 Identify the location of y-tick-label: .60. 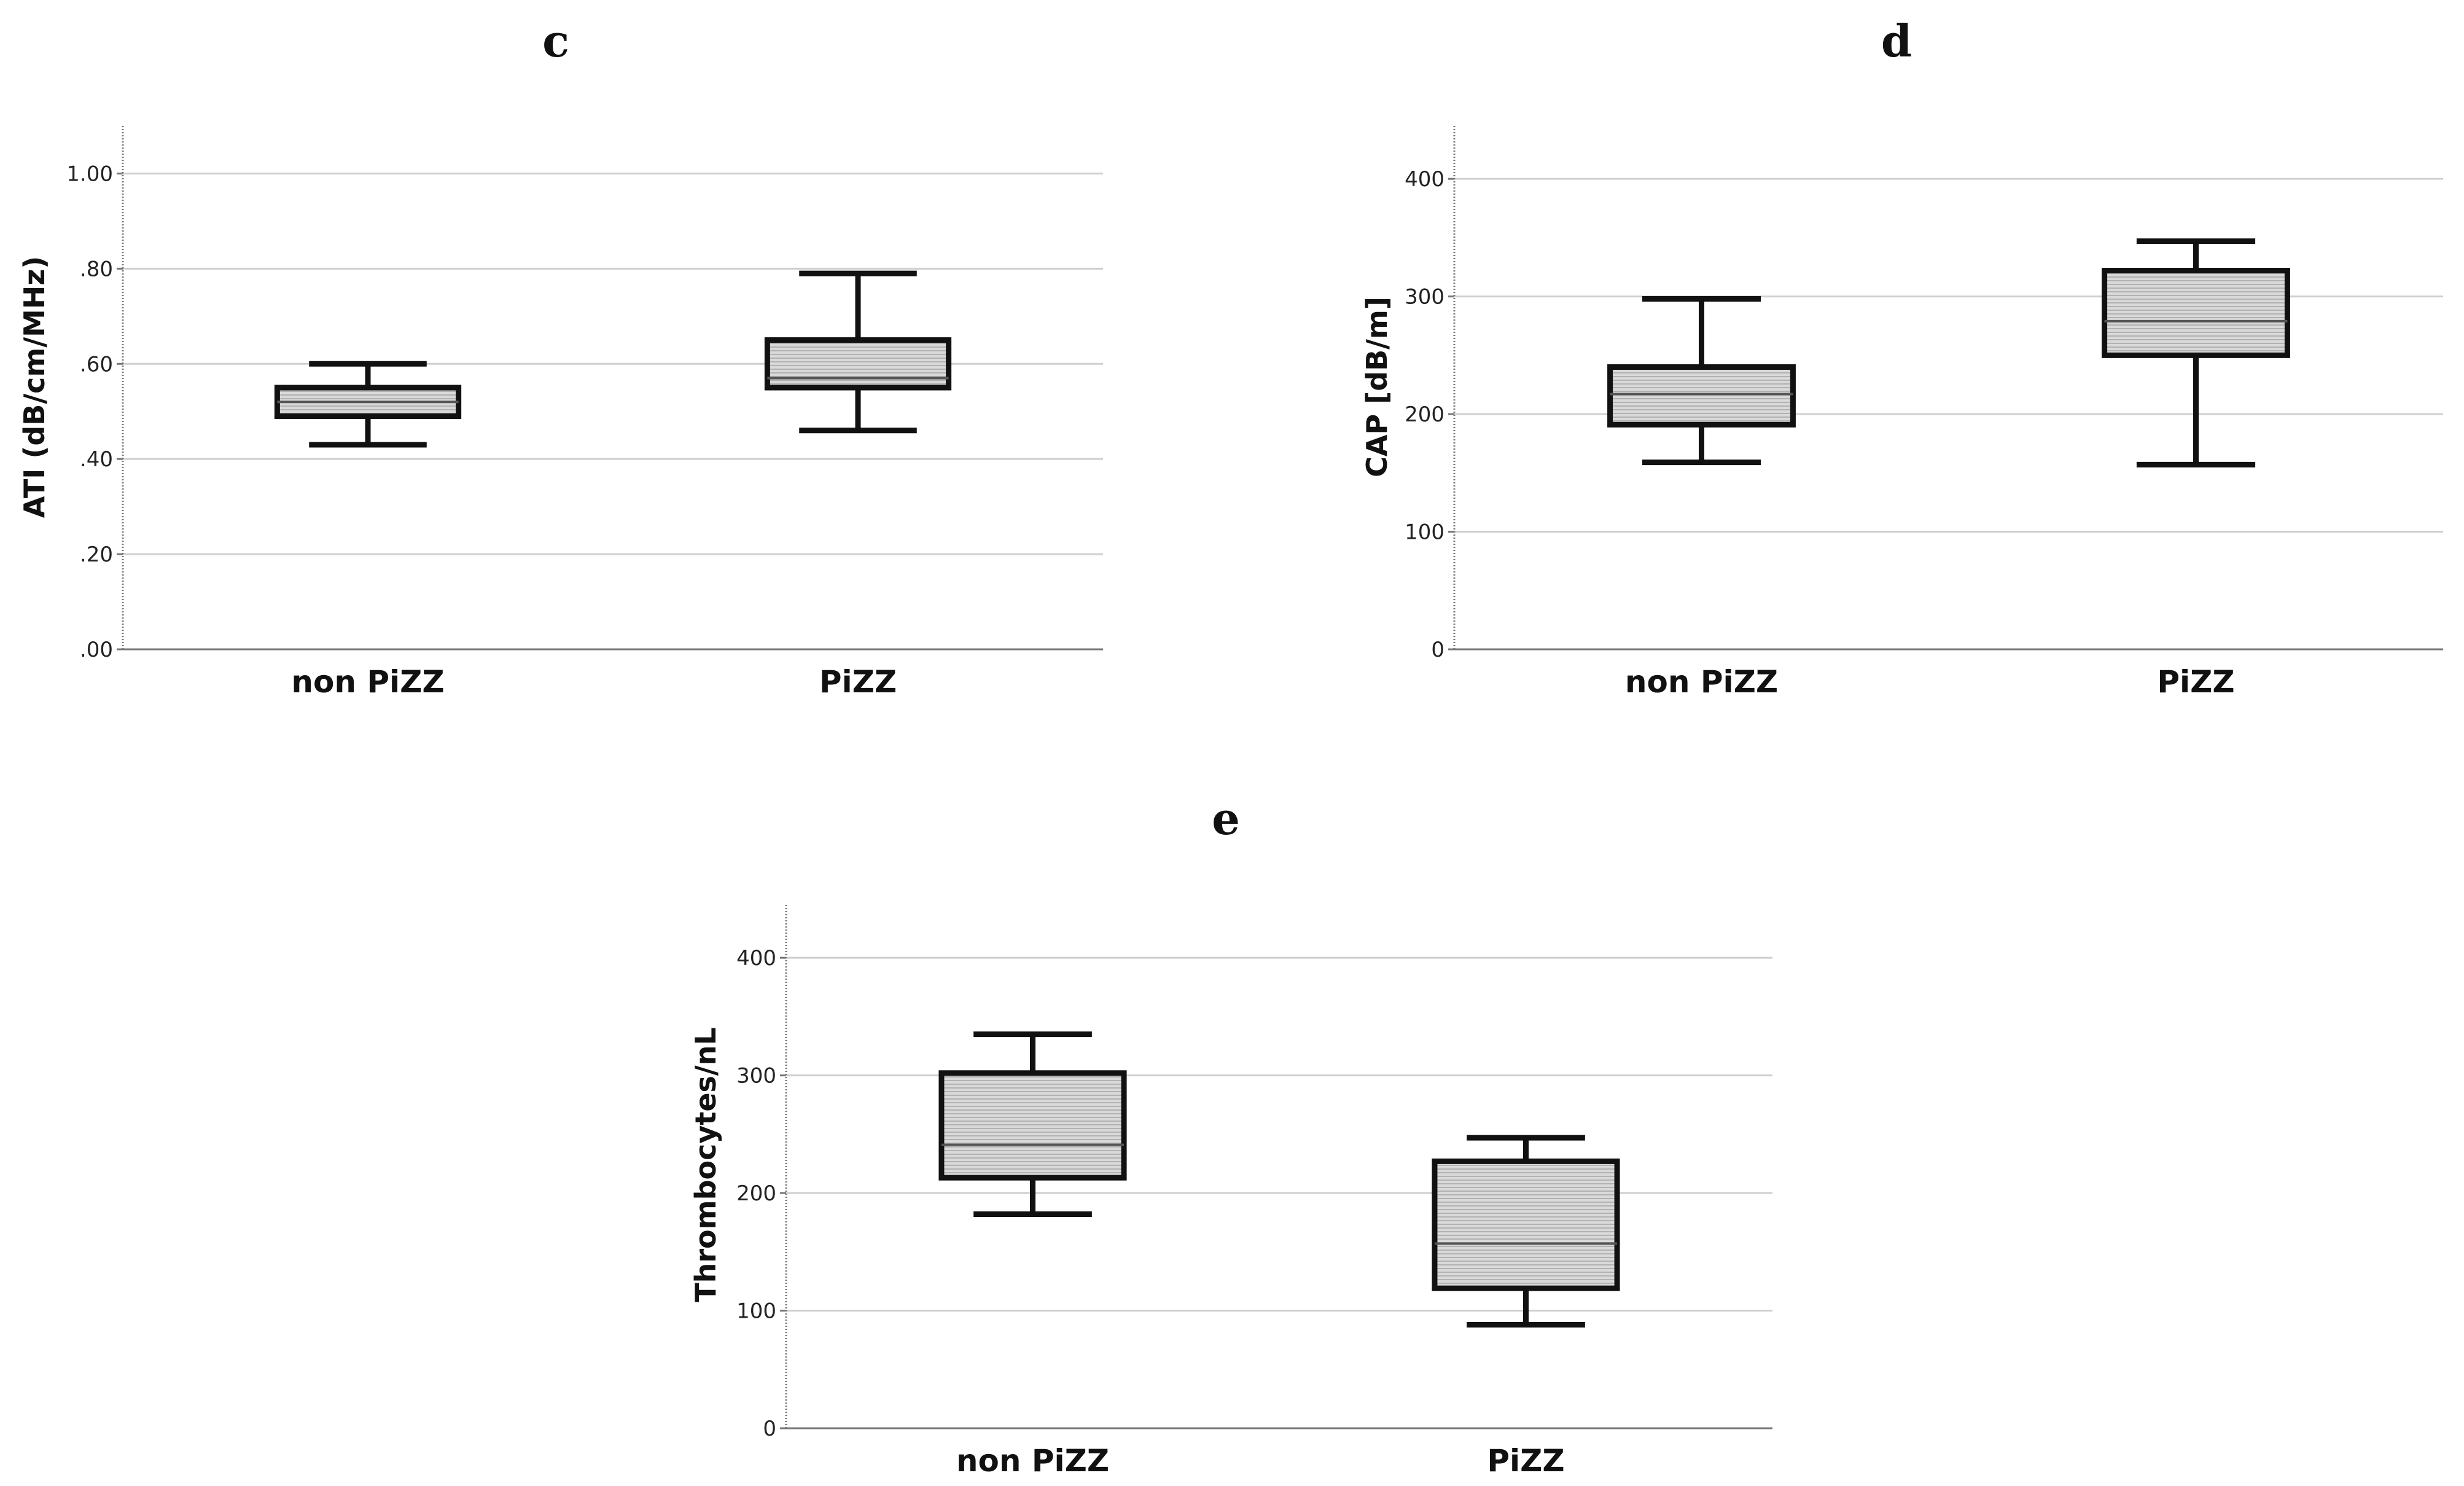
(97, 364).